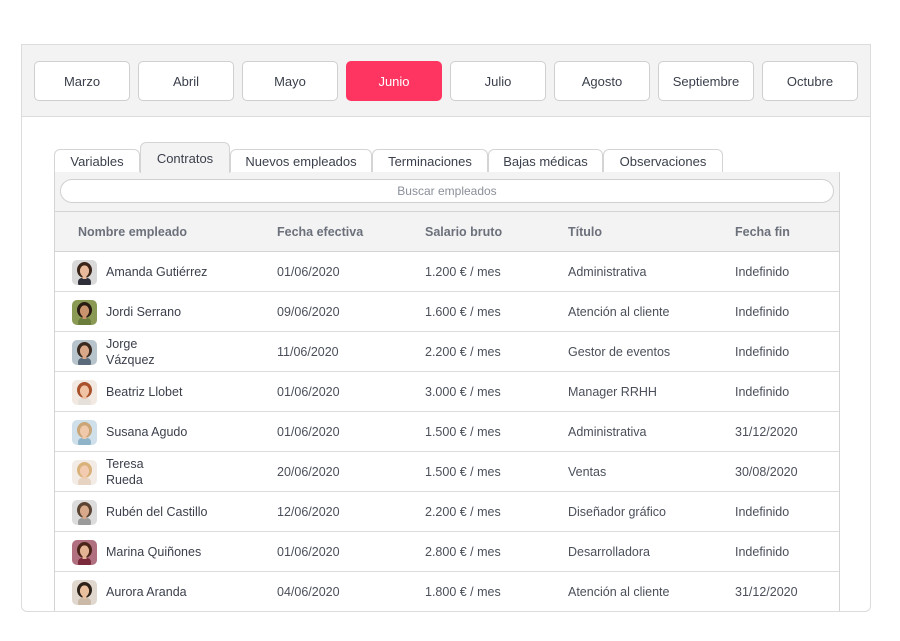 This screenshot has width=900, height=641. Describe the element at coordinates (585, 232) in the screenshot. I see `header-job-title: Título` at that location.